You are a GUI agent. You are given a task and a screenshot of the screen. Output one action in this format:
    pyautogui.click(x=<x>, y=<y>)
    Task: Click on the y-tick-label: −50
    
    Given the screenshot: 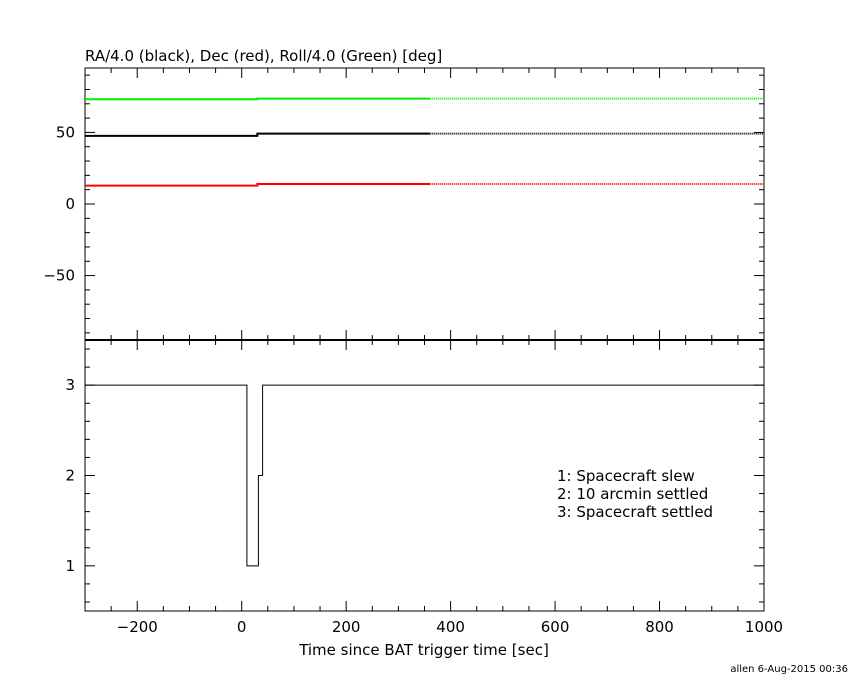 What is the action you would take?
    pyautogui.click(x=59, y=276)
    